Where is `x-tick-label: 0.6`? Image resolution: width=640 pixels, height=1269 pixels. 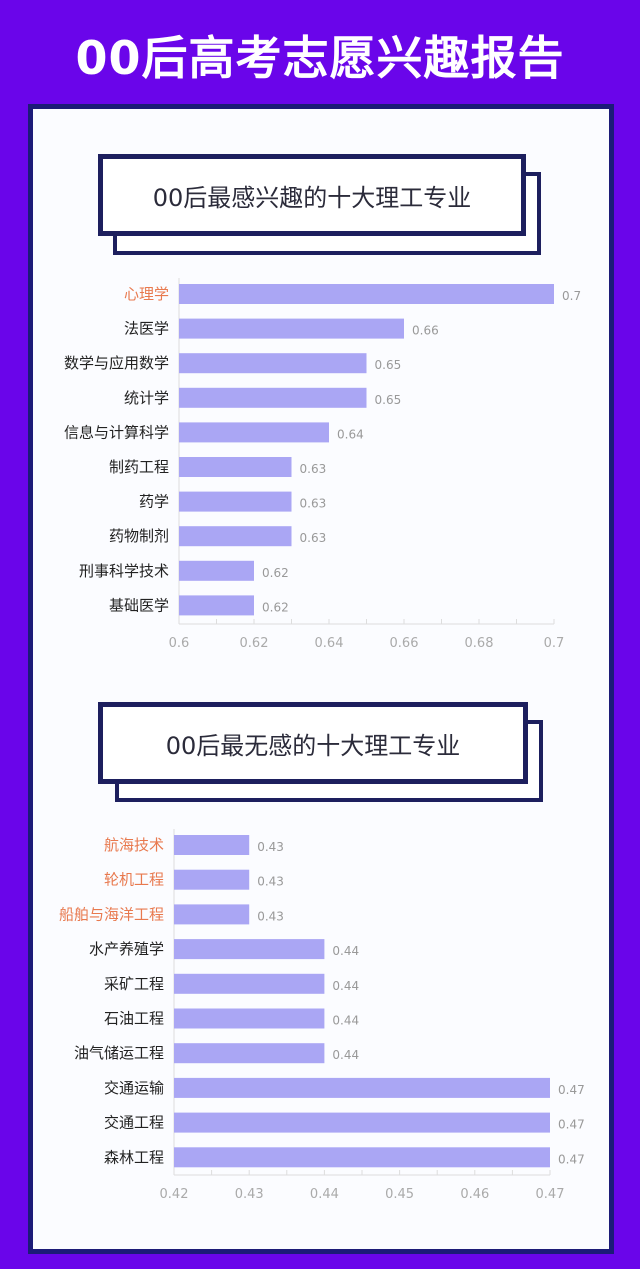 x-tick-label: 0.6 is located at coordinates (179, 643).